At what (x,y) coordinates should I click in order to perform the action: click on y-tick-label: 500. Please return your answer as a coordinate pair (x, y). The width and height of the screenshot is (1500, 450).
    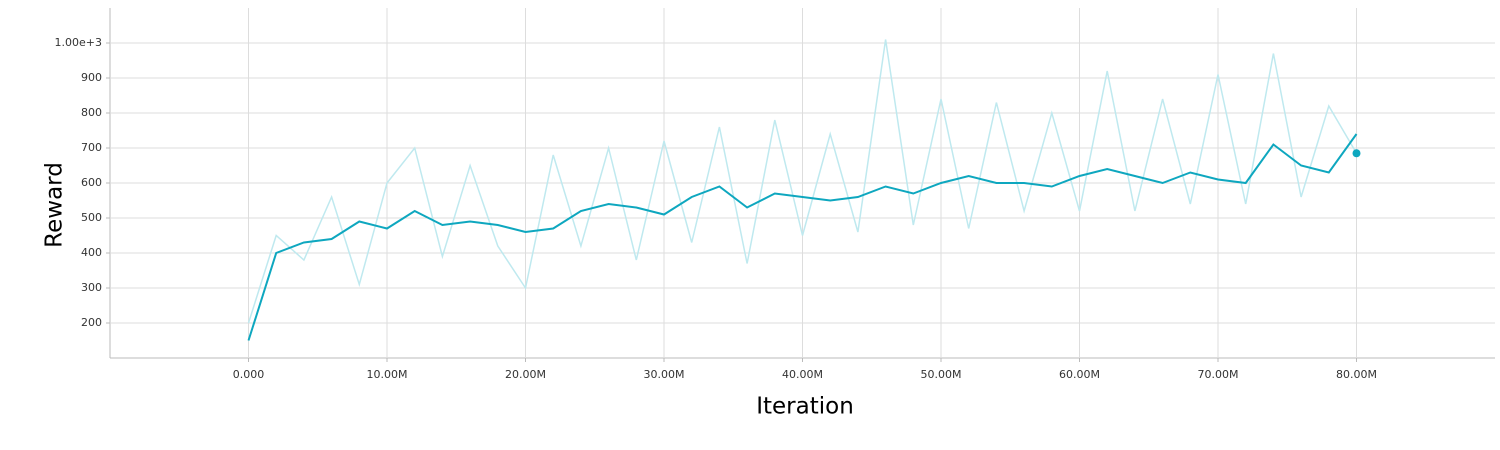
    Looking at the image, I should click on (91, 217).